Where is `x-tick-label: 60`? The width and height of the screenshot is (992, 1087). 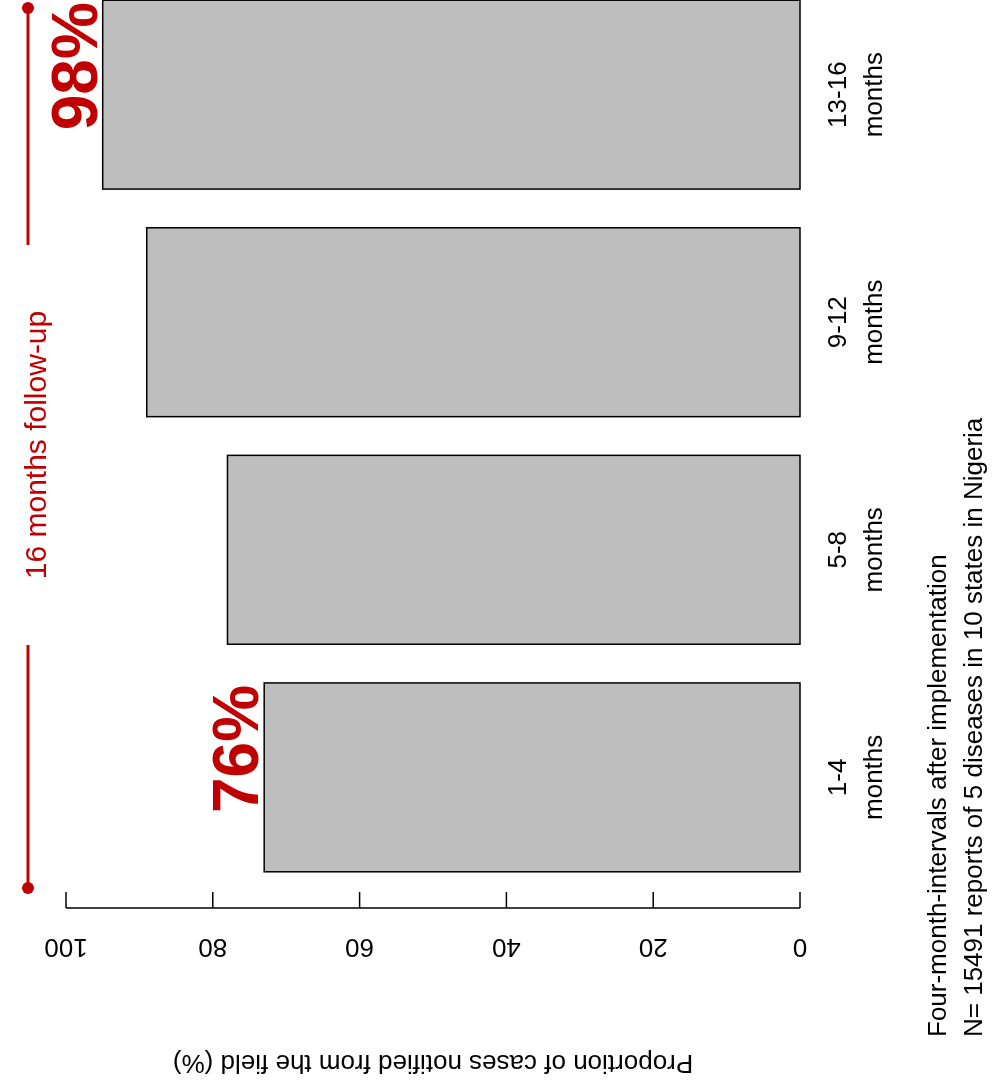
x-tick-label: 60 is located at coordinates (360, 948).